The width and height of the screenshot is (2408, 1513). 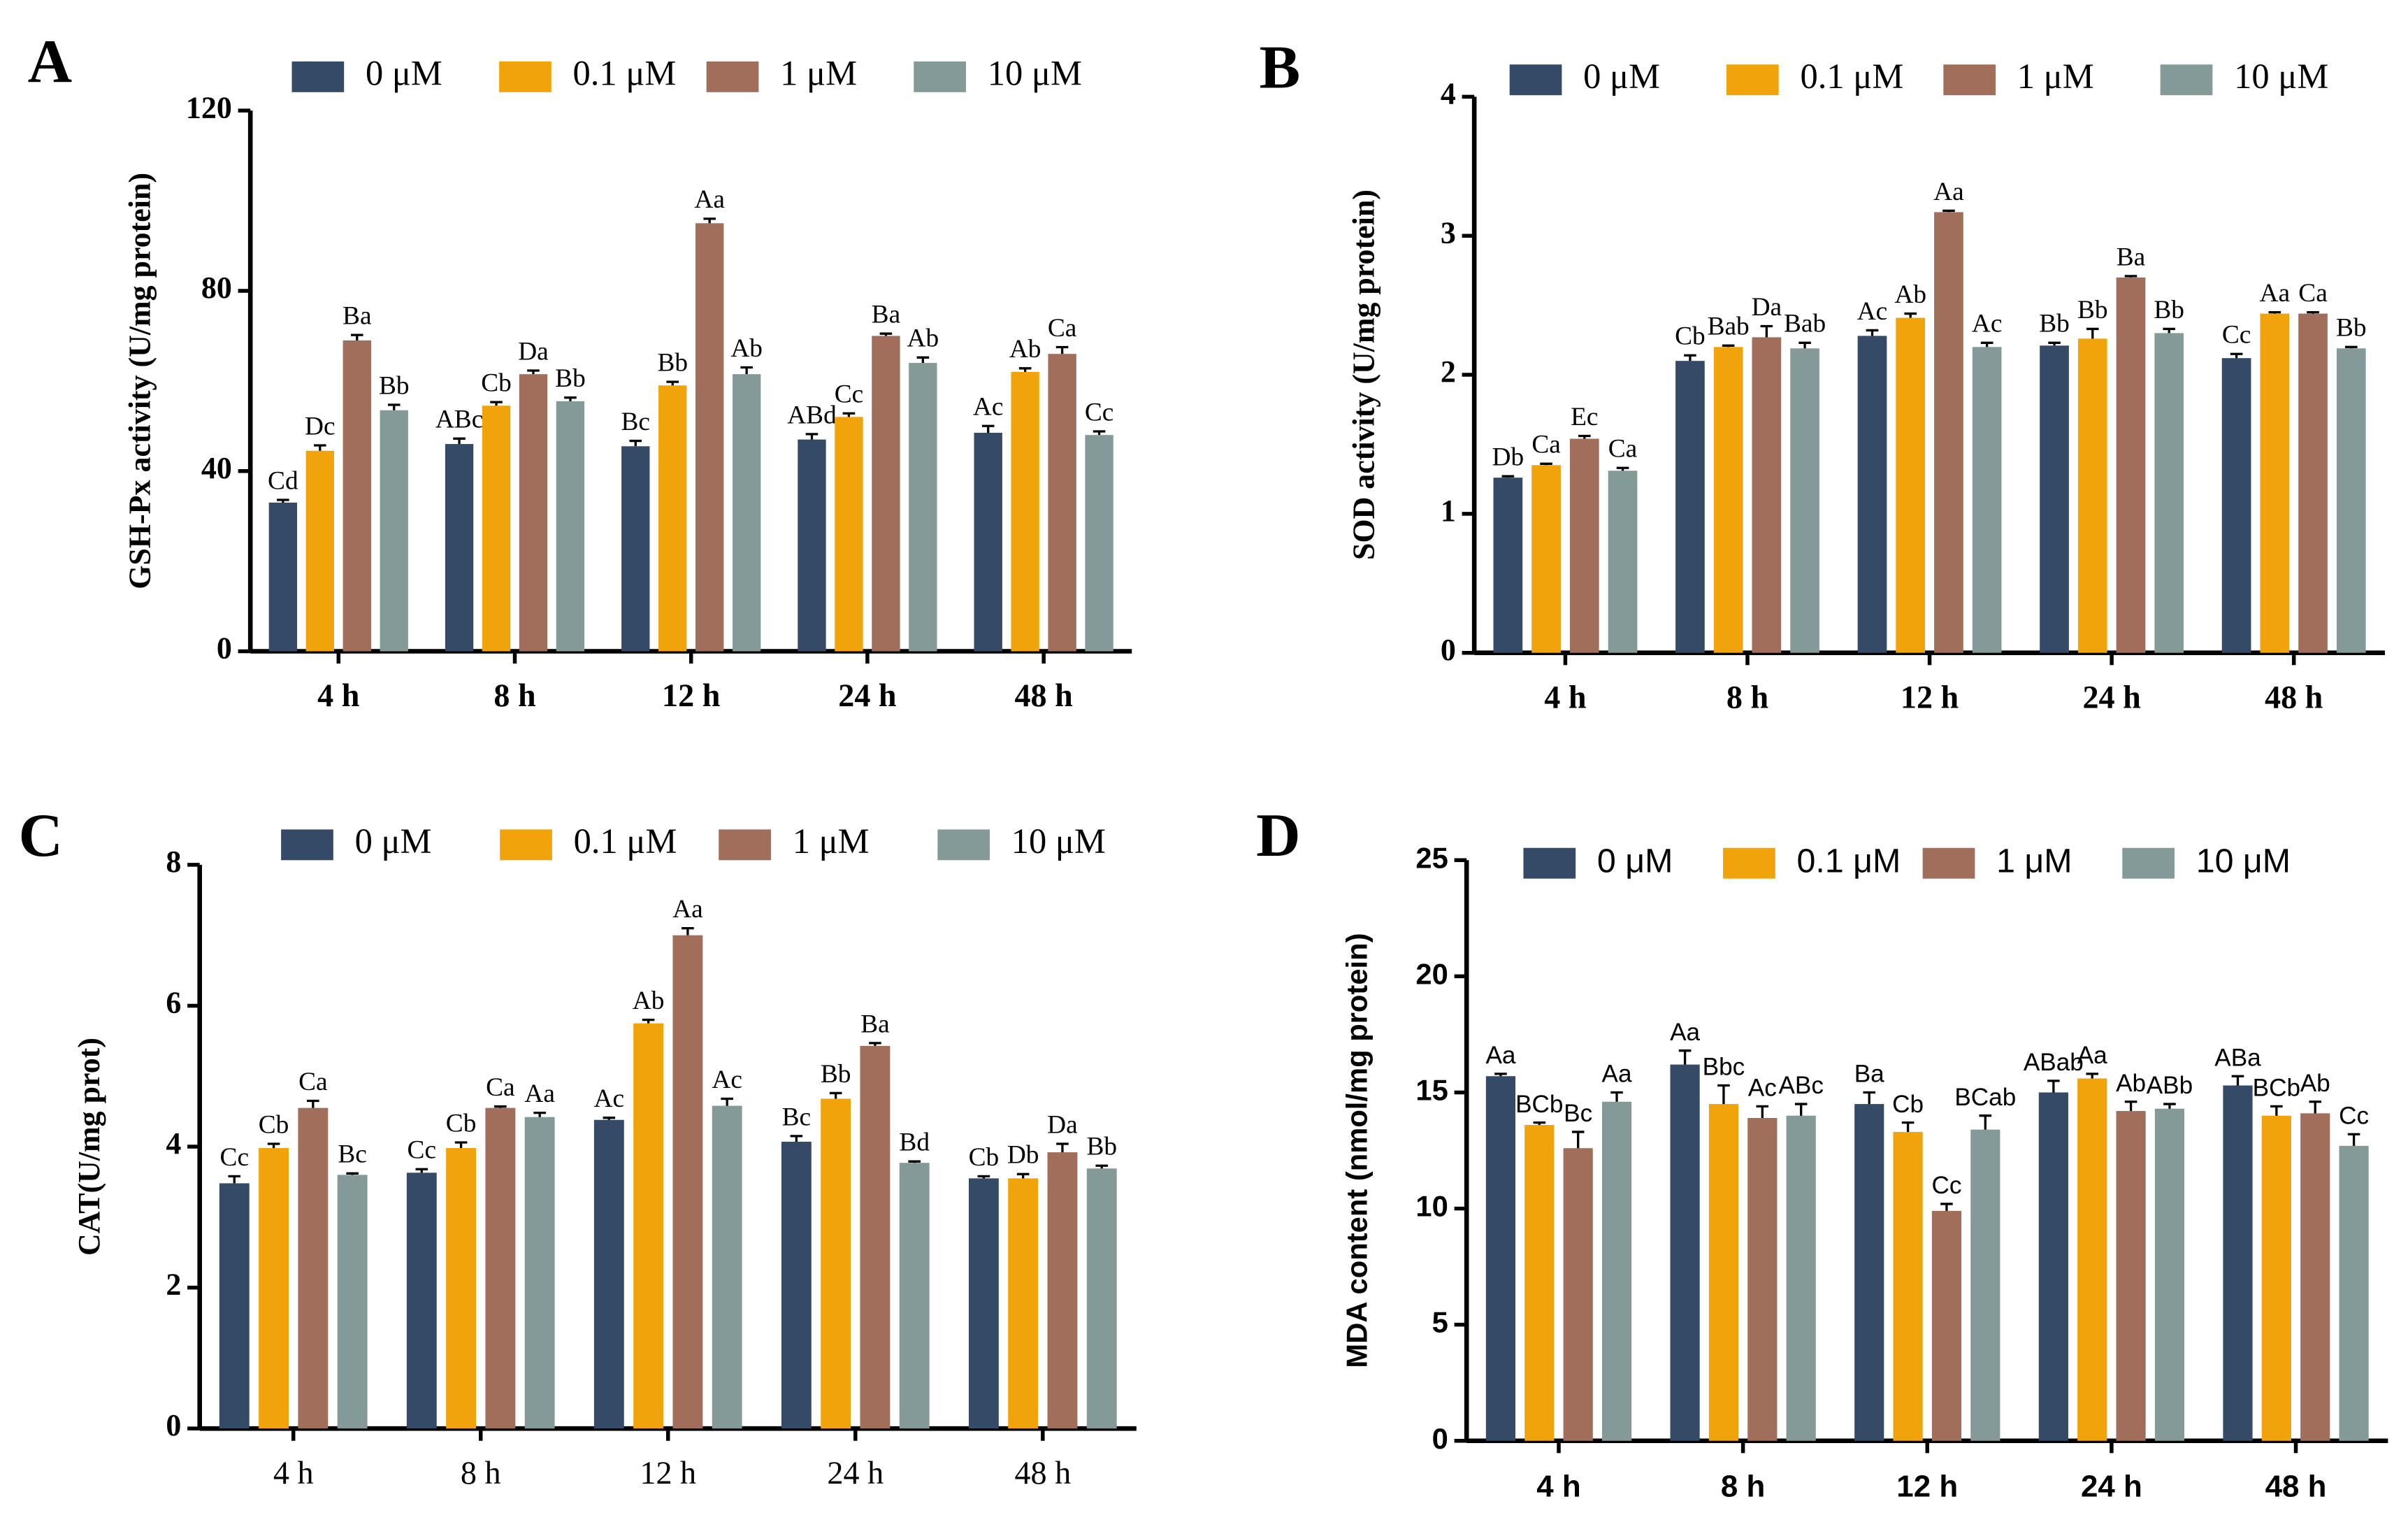 I want to click on significance-label: ABa, so click(x=2237, y=1057).